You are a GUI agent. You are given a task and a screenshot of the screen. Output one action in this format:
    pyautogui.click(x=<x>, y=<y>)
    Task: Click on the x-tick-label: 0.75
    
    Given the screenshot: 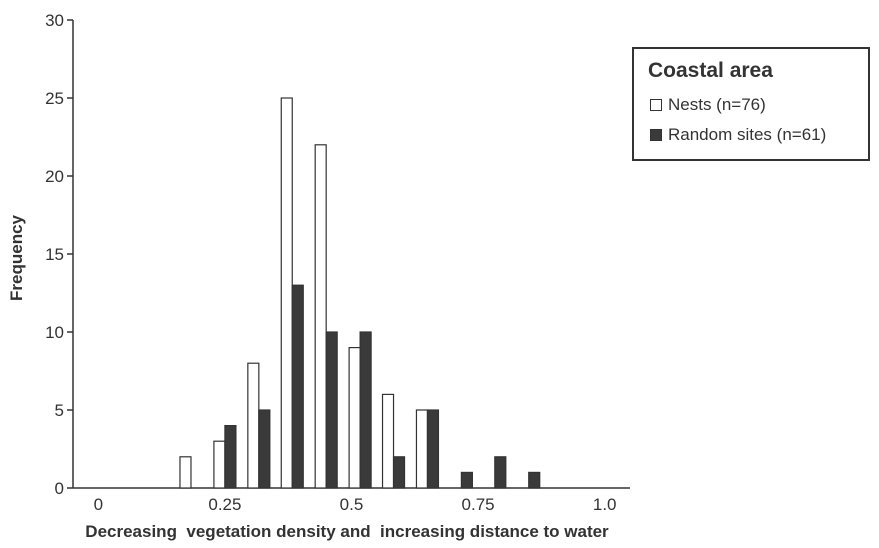 What is the action you would take?
    pyautogui.click(x=478, y=504)
    